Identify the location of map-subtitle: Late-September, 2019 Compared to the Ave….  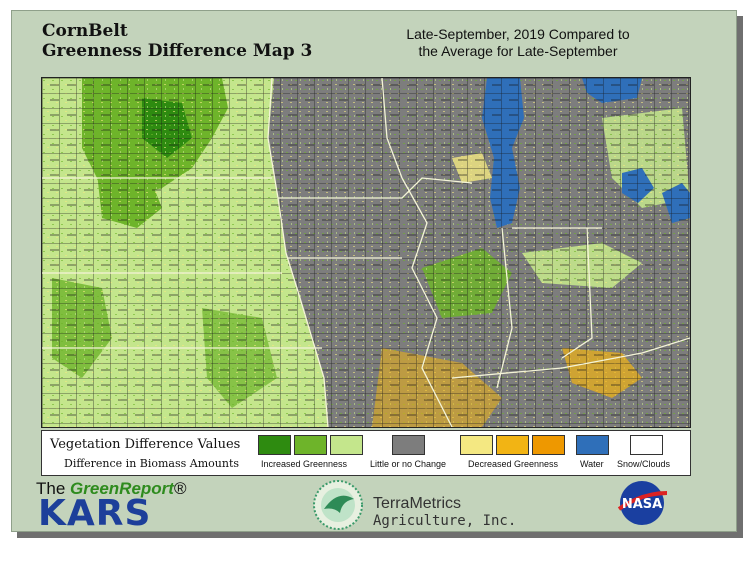
(518, 43).